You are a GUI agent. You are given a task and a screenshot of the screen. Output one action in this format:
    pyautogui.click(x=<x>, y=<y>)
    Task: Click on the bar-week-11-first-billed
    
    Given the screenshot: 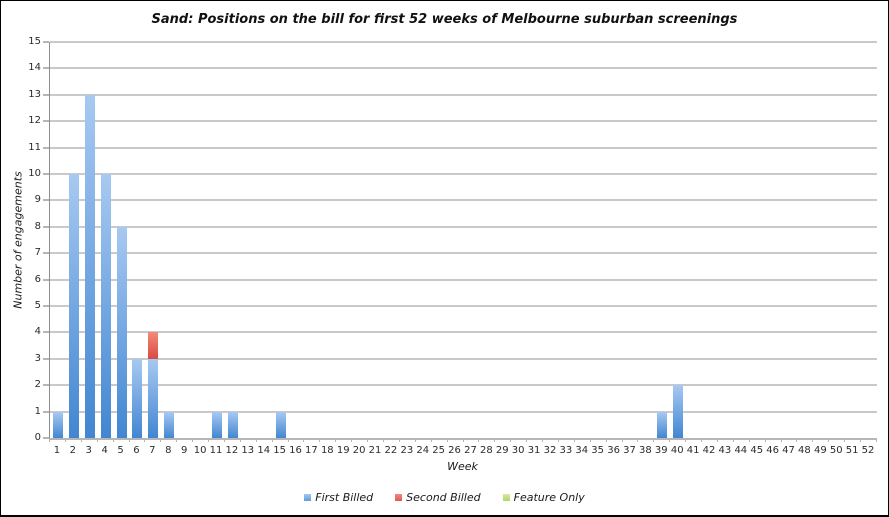 What is the action you would take?
    pyautogui.click(x=216, y=424)
    